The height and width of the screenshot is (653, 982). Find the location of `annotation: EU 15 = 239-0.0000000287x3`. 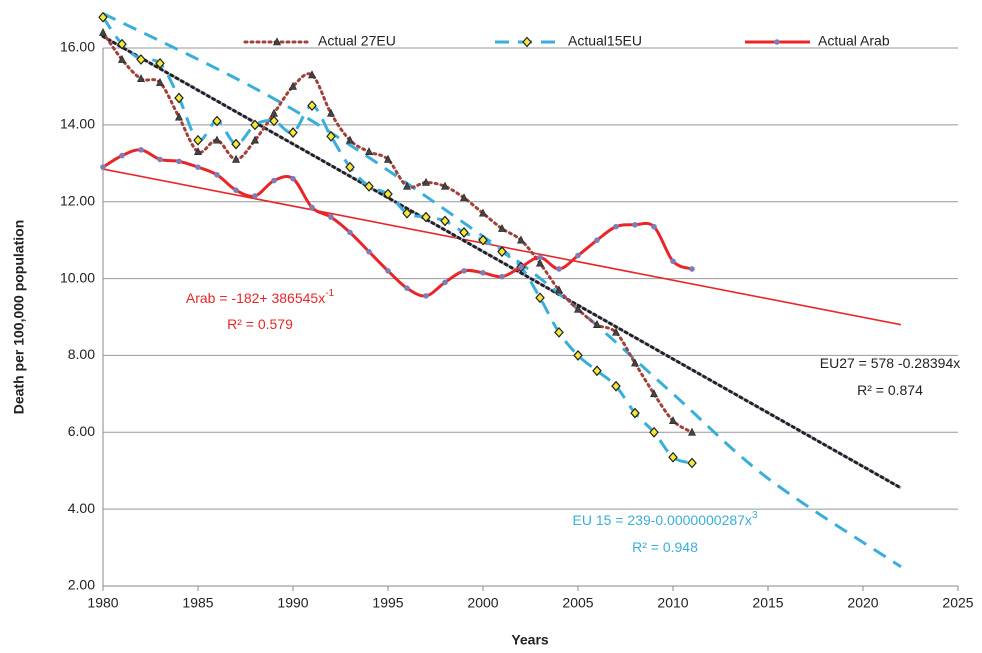

annotation: EU 15 = 239-0.0000000287x3 is located at coordinates (665, 519).